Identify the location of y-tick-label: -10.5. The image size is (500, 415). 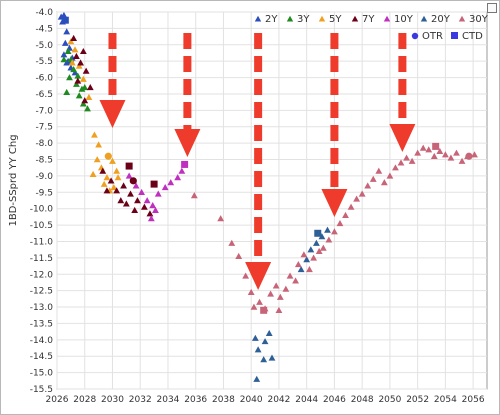
(41, 226).